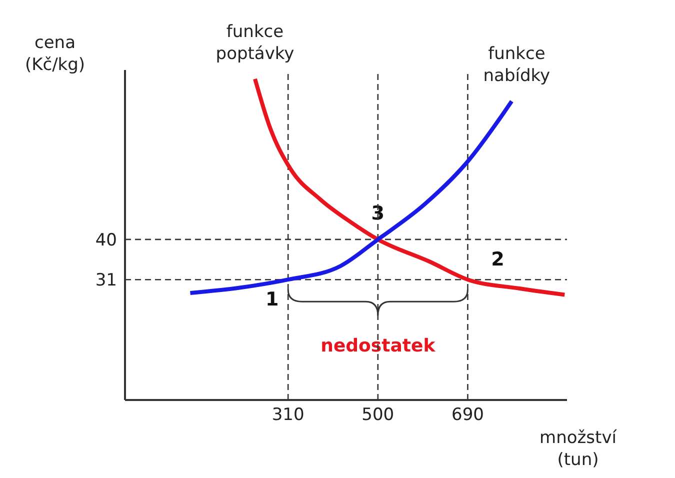  What do you see at coordinates (106, 240) in the screenshot?
I see `y-tick-label: 40` at bounding box center [106, 240].